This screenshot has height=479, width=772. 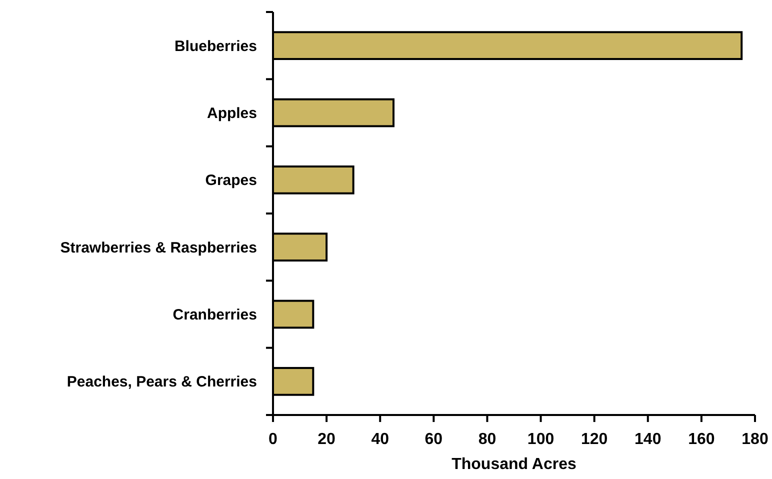 I want to click on x-tick-label: 100, so click(x=540, y=439).